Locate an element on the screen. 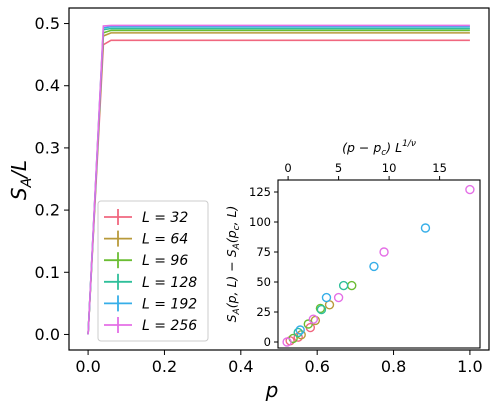  main-x-axis-label: p is located at coordinates (272, 390).